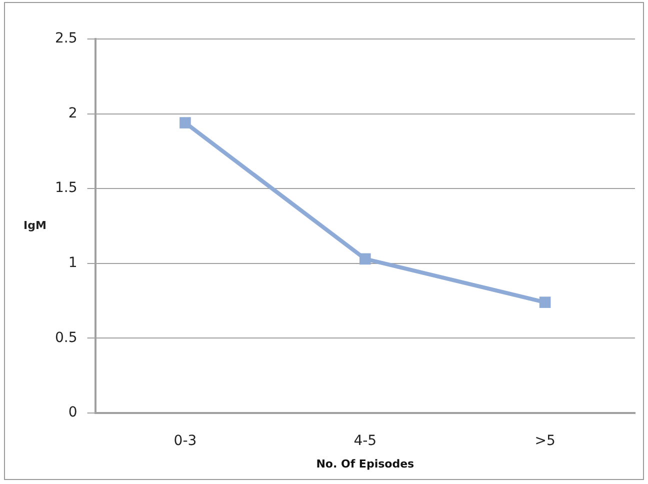 The height and width of the screenshot is (484, 648). Describe the element at coordinates (185, 441) in the screenshot. I see `x-tick-label: 0-3` at that location.